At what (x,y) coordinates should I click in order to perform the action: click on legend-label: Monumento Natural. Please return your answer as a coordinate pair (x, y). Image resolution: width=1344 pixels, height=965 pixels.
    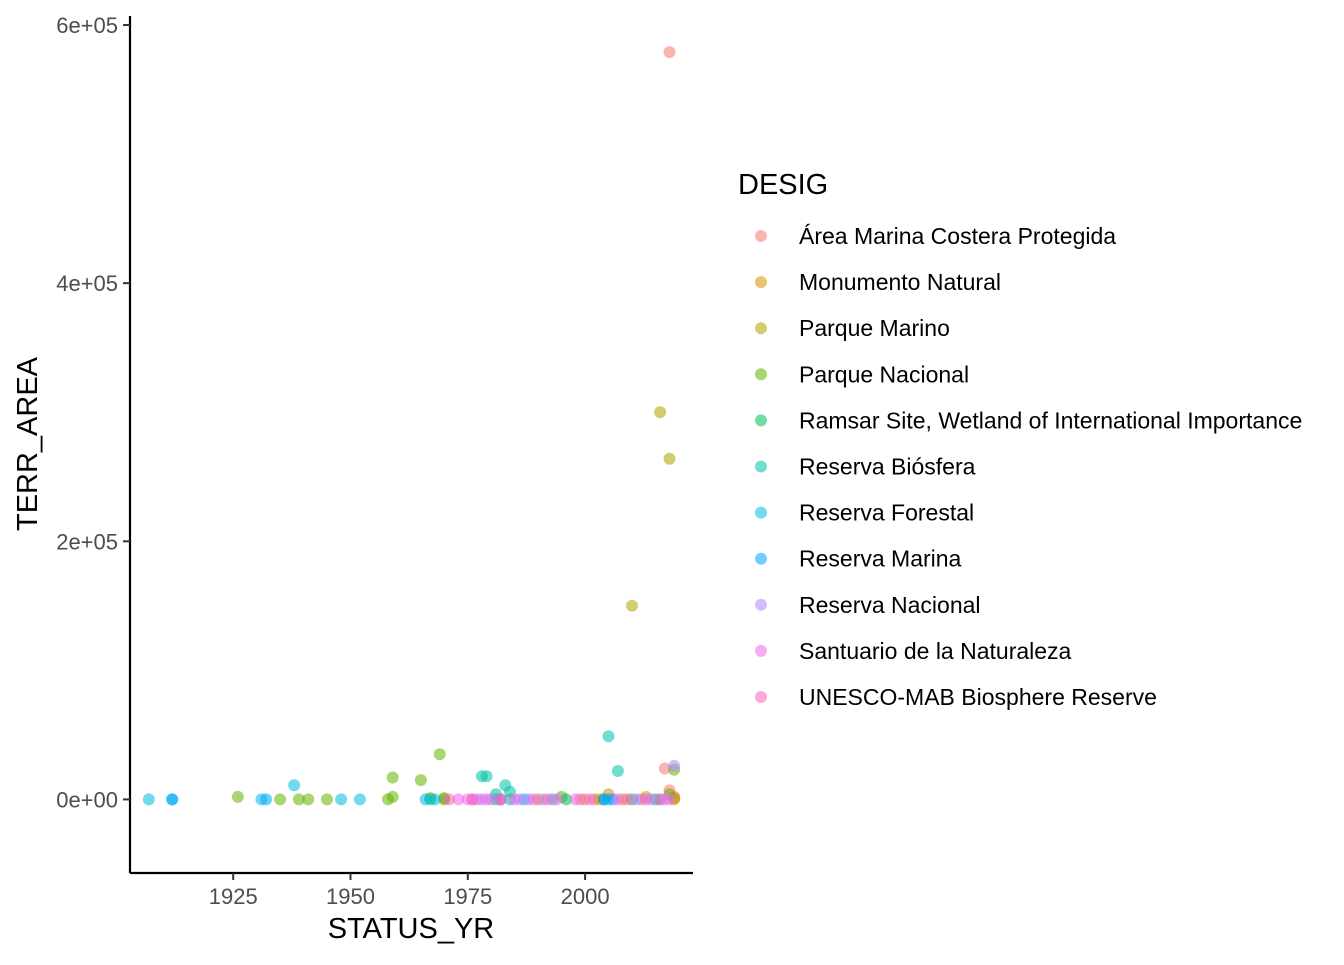
    Looking at the image, I should click on (900, 282).